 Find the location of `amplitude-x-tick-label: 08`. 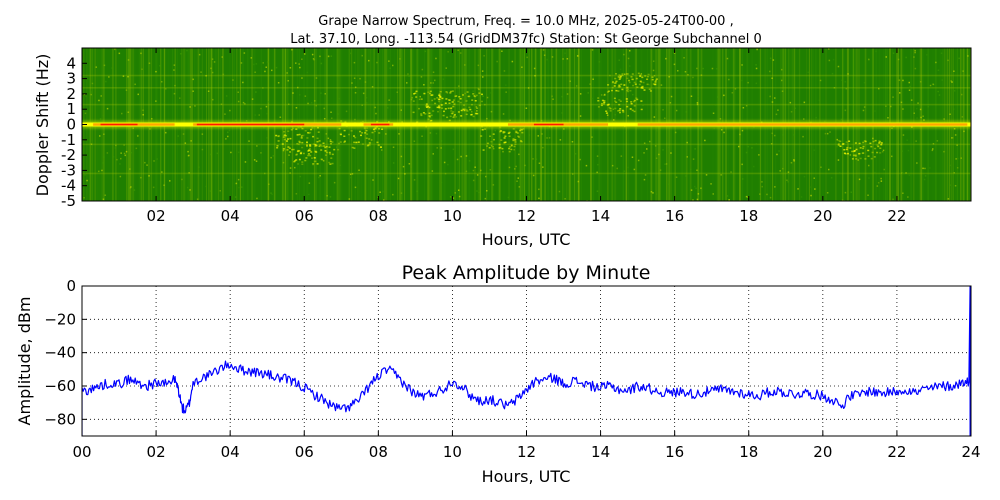

amplitude-x-tick-label: 08 is located at coordinates (378, 452).